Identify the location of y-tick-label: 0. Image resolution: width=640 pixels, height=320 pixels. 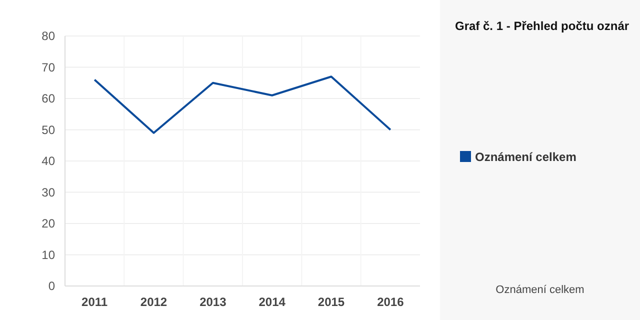
(52, 286).